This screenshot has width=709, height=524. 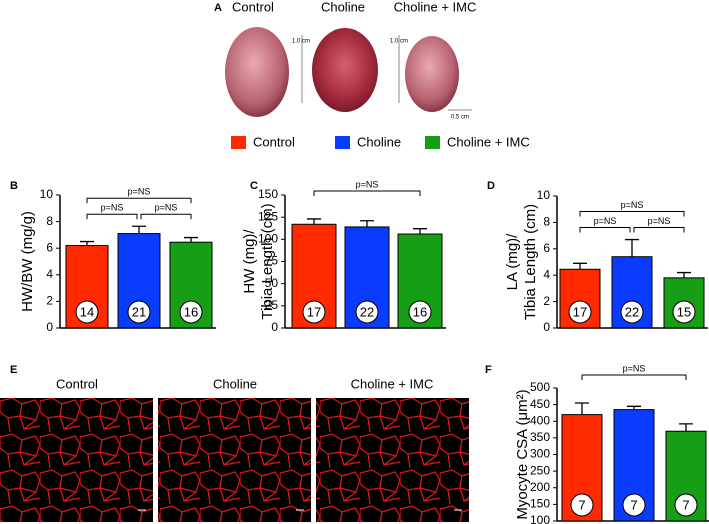 What do you see at coordinates (13, 370) in the screenshot?
I see `panel-label: E` at bounding box center [13, 370].